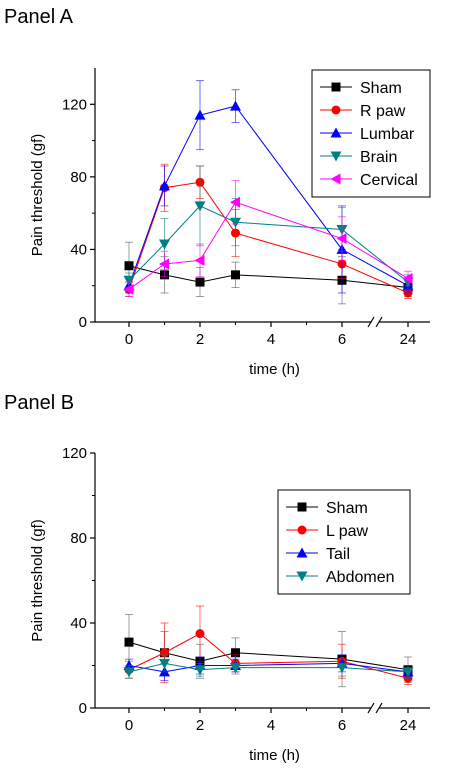 The image size is (452, 774). What do you see at coordinates (389, 180) in the screenshot?
I see `legend-label: Cervical` at bounding box center [389, 180].